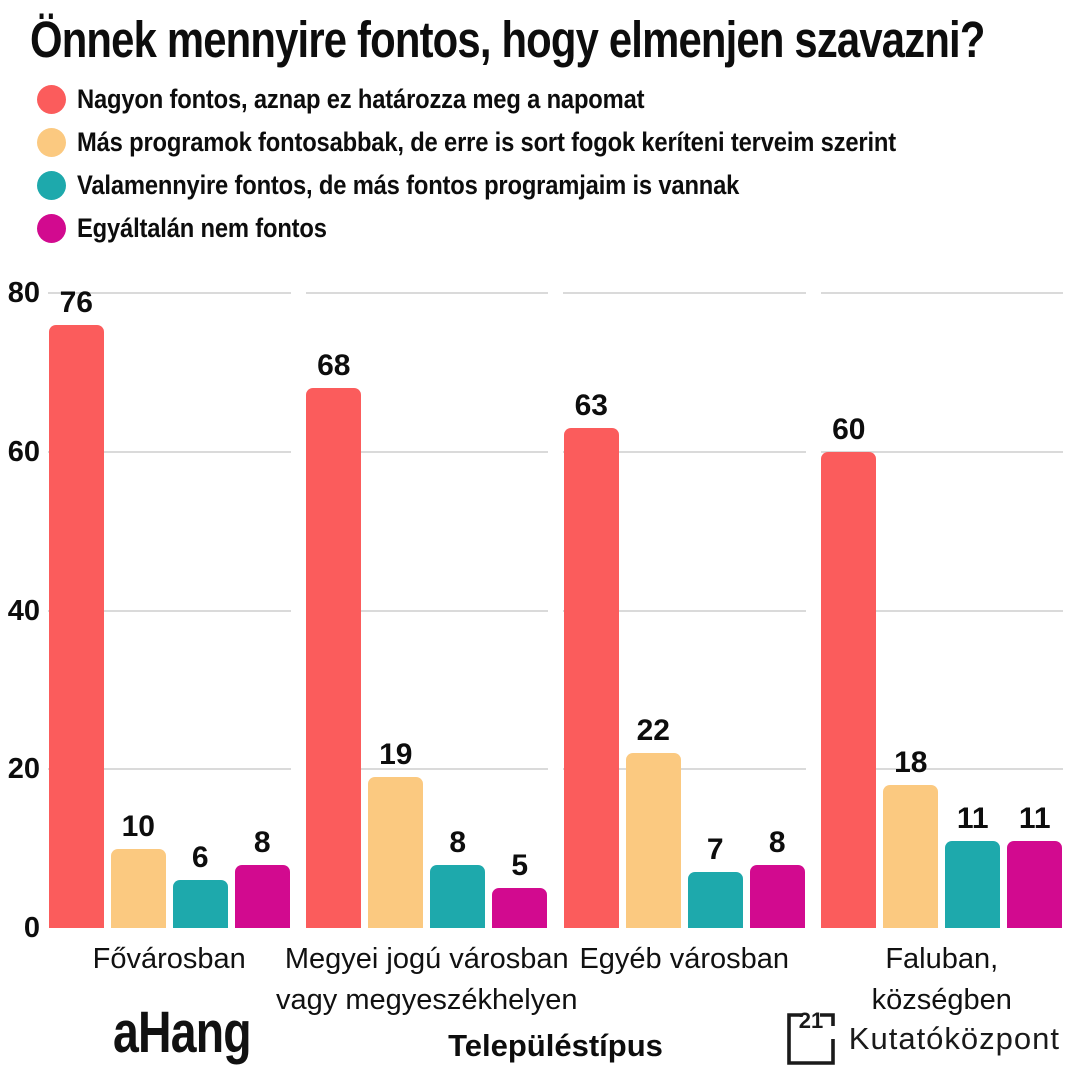 The image size is (1080, 1080). I want to click on ahang-wordmark: aHang, so click(182, 1032).